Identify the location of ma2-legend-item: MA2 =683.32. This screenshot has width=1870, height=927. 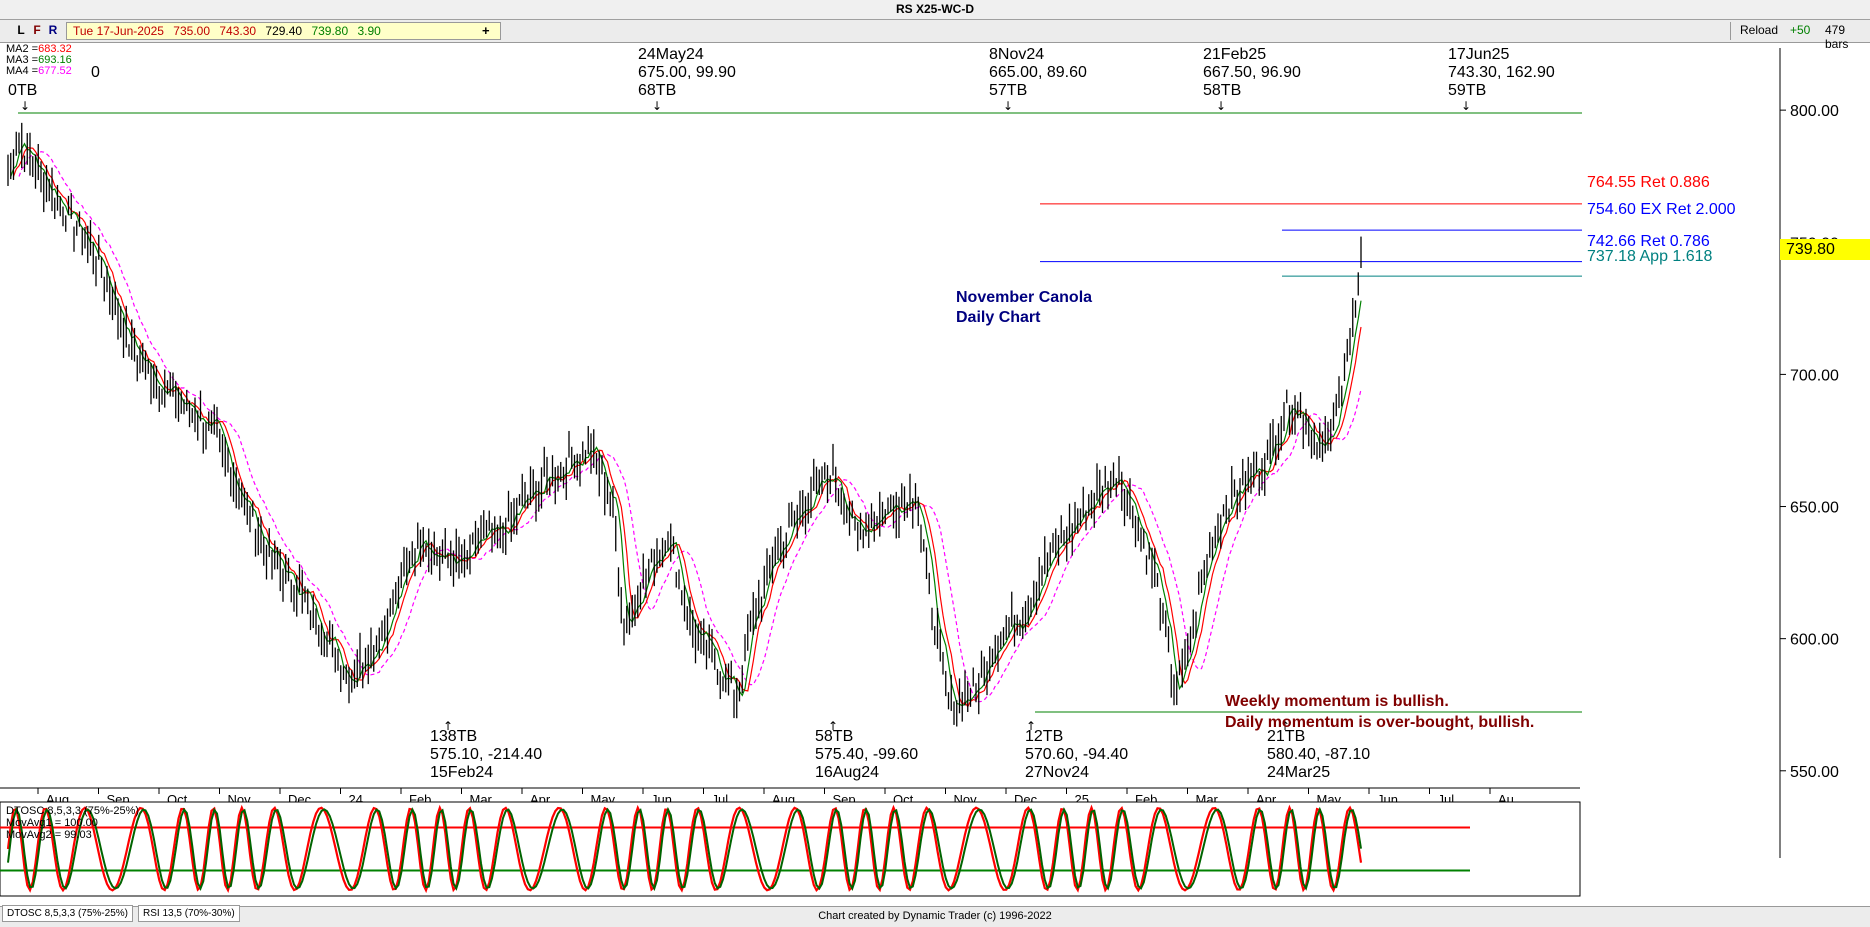
(39, 49).